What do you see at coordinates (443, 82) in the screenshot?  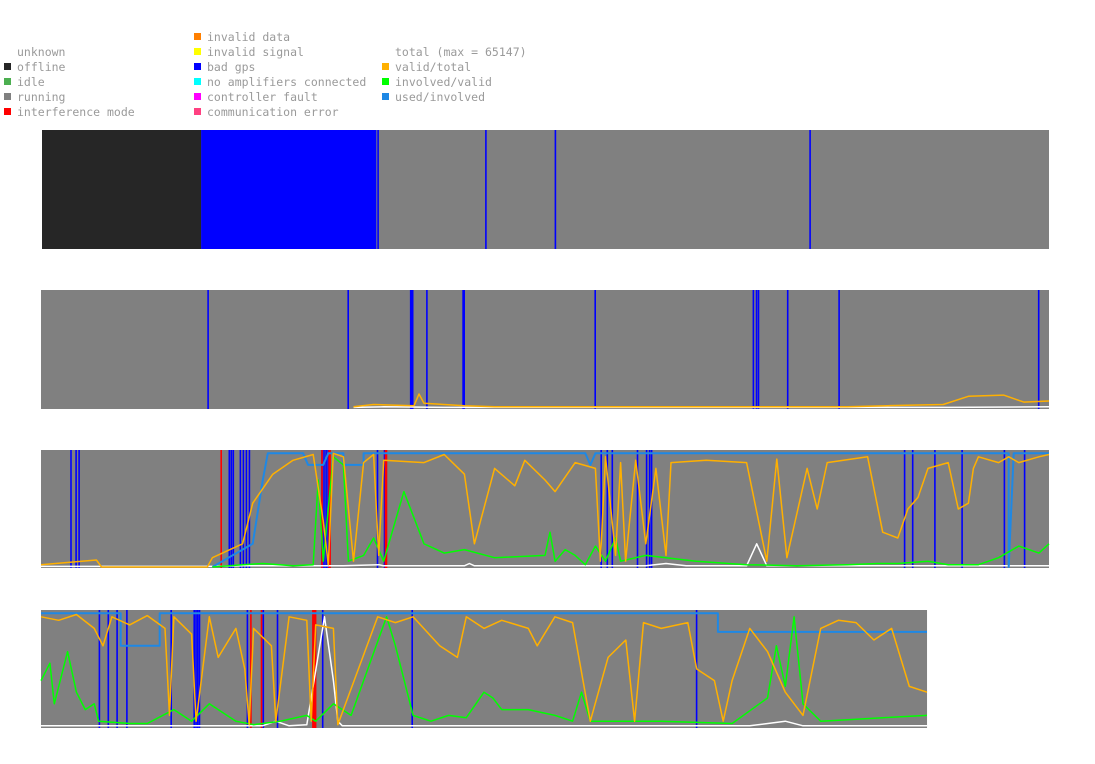 I see `legend-label: involved/valid` at bounding box center [443, 82].